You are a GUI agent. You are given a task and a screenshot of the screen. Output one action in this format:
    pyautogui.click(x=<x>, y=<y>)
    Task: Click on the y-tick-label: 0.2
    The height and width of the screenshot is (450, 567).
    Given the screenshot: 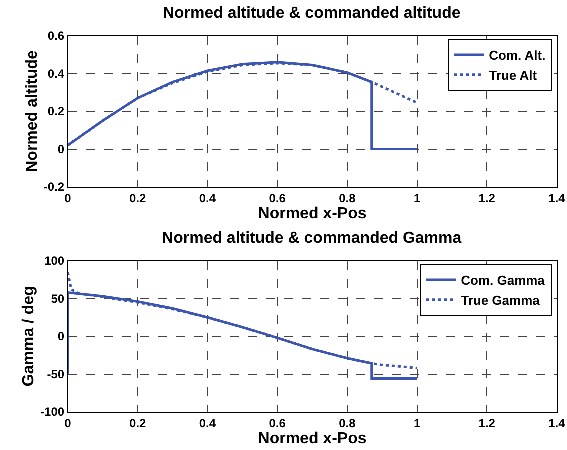 What is the action you would take?
    pyautogui.click(x=56, y=111)
    